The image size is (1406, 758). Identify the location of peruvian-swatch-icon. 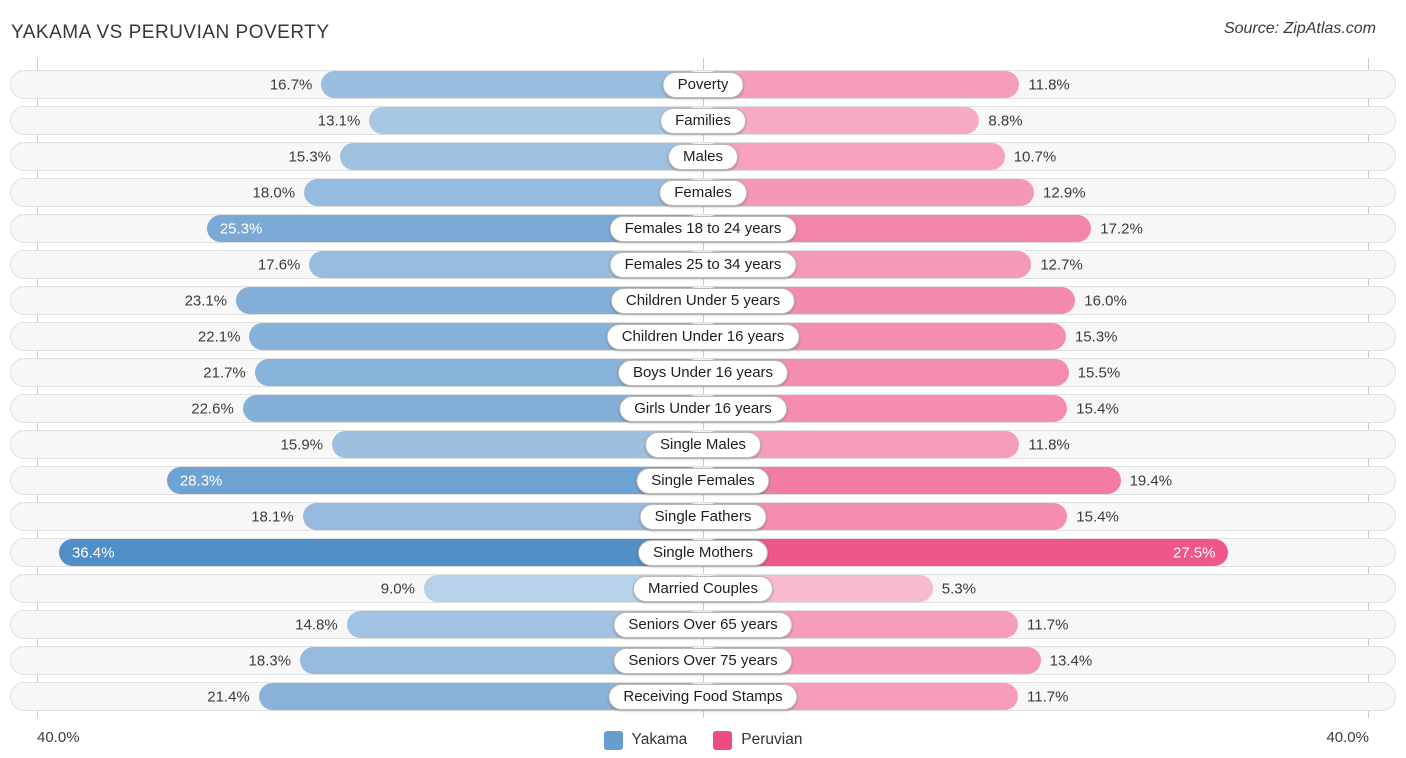
(723, 740).